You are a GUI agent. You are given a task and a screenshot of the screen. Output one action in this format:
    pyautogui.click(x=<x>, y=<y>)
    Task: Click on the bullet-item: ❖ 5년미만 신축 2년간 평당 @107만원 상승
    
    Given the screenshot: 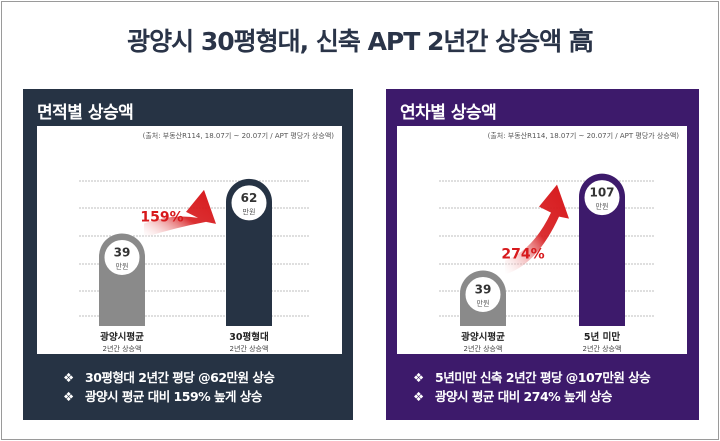 What is the action you would take?
    pyautogui.click(x=532, y=377)
    